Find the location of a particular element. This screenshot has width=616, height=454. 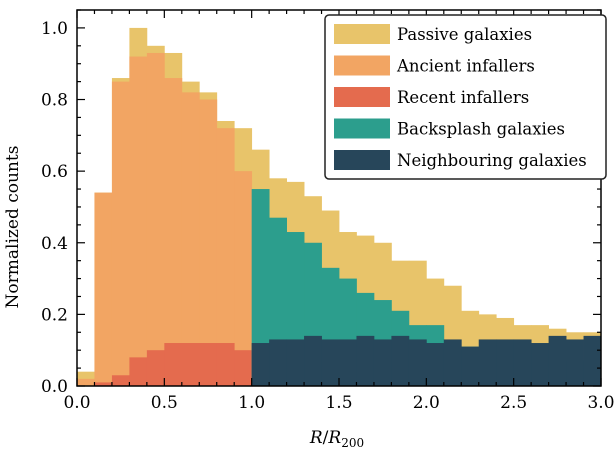

legend-label: Backsplash galaxies is located at coordinates (481, 129).